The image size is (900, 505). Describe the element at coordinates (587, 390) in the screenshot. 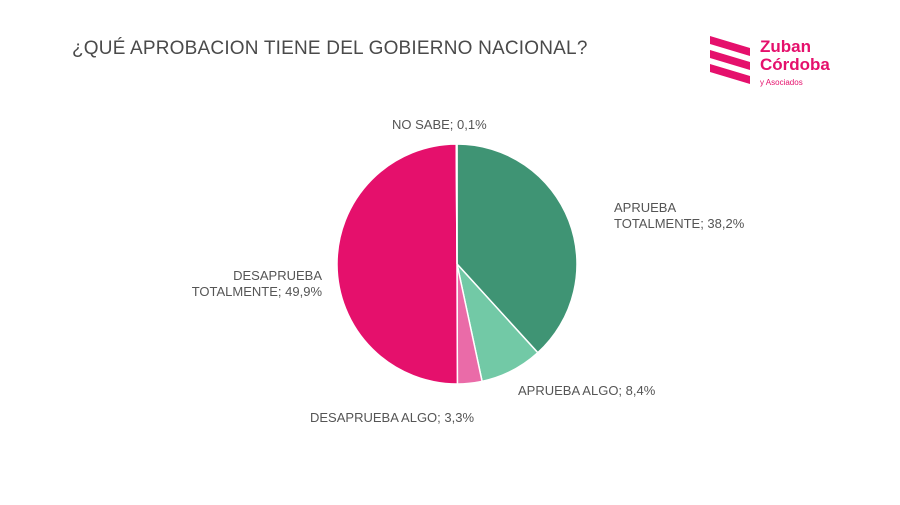

I see `slice-label-aprueba-algo: APRUEBA ALGO; 8,4%` at that location.